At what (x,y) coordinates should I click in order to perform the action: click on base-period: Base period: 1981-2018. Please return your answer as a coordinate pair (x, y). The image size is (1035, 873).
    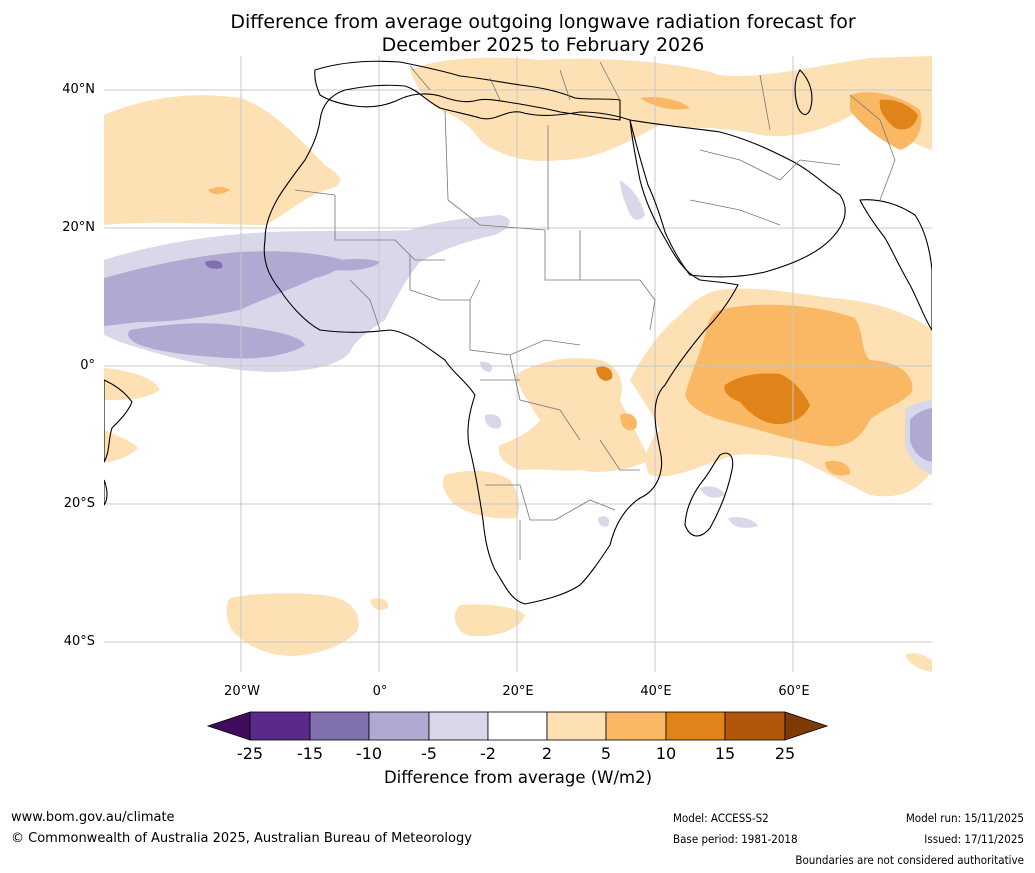
    Looking at the image, I should click on (735, 839).